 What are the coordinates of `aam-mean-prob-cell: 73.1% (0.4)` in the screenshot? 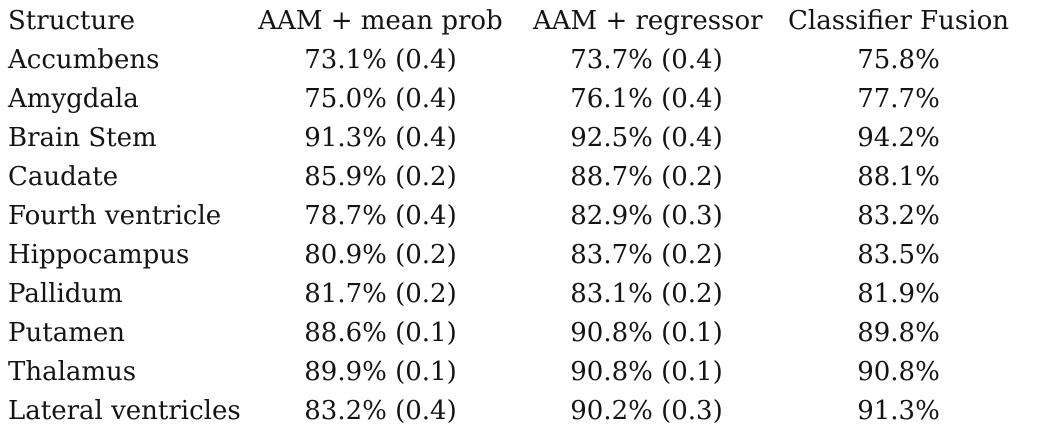 It's located at (380, 60).